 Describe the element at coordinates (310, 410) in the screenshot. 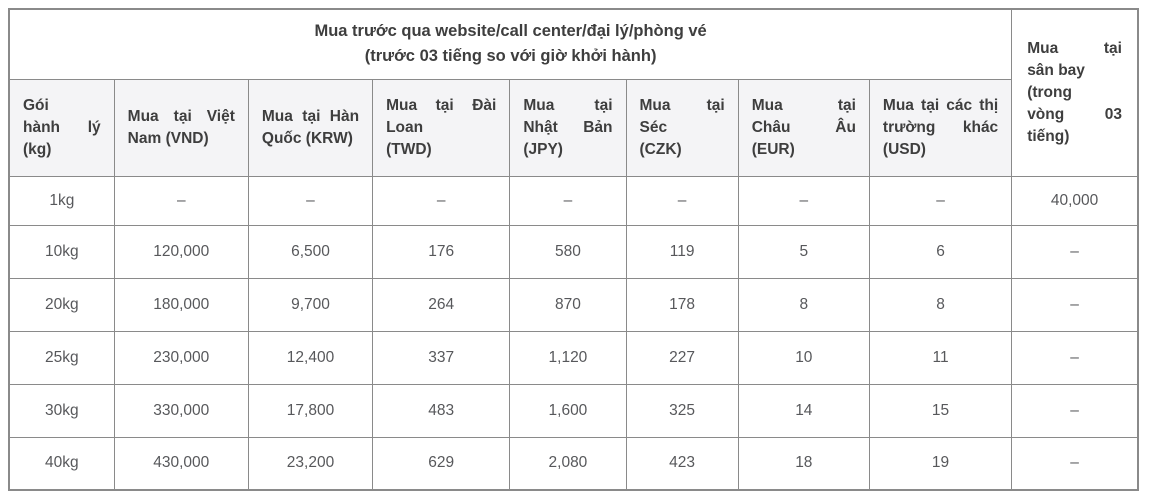

I see `cell-krw: 17,800` at that location.